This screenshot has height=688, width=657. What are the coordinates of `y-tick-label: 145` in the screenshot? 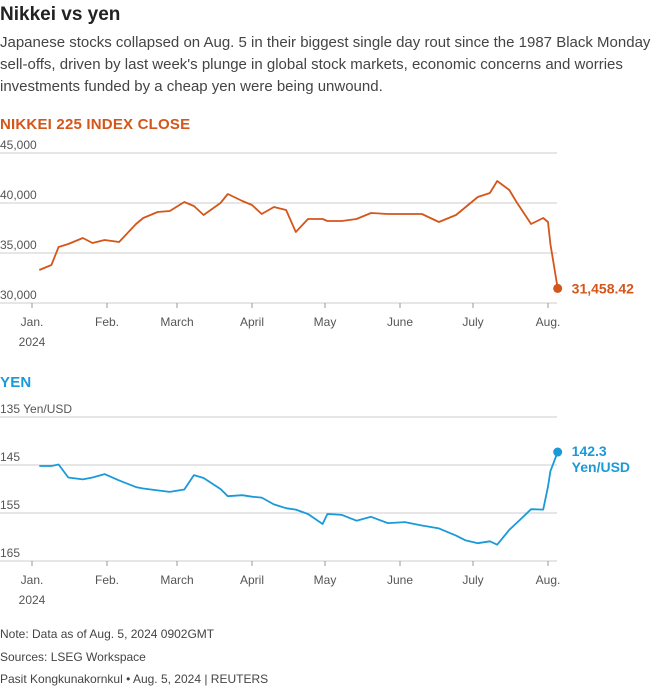 It's located at (10, 457).